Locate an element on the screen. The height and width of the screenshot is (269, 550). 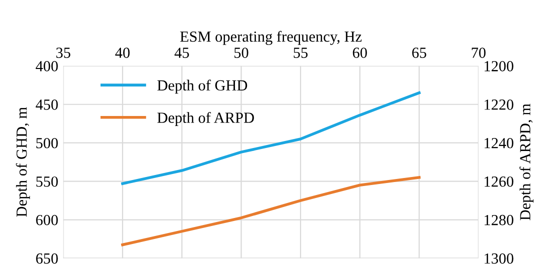
x-tick-label: 65 is located at coordinates (419, 53).